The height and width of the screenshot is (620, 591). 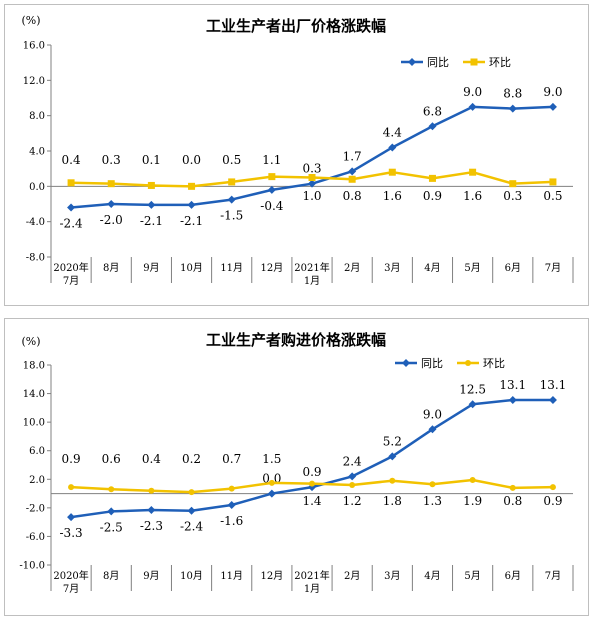 What do you see at coordinates (32, 566) in the screenshot?
I see `y-tick-label: -10.0` at bounding box center [32, 566].